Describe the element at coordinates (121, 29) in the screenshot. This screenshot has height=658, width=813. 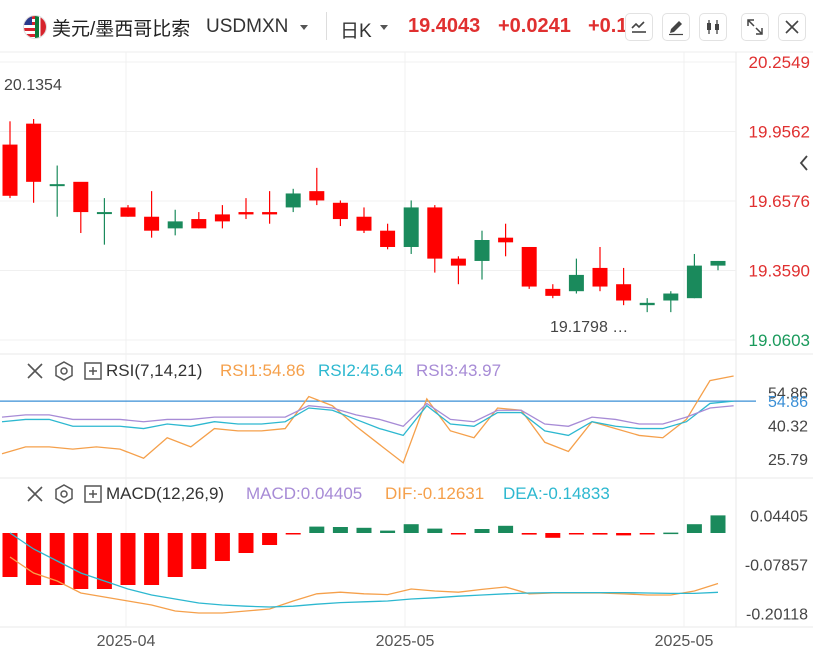
I see `pair-name: 美元/墨西哥比索` at that location.